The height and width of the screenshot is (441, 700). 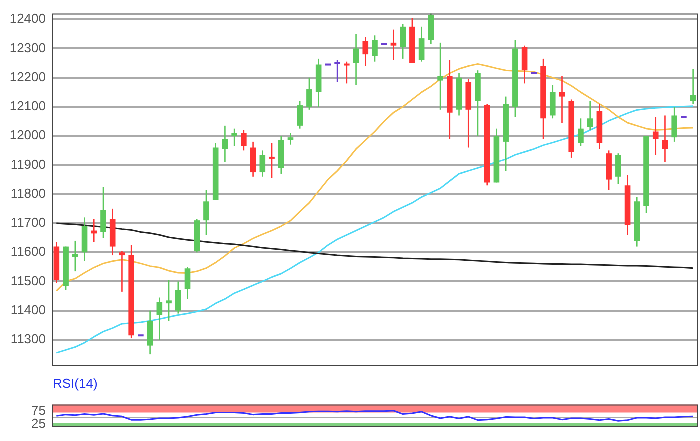 I want to click on y-tick-label: 12000, so click(x=28, y=135).